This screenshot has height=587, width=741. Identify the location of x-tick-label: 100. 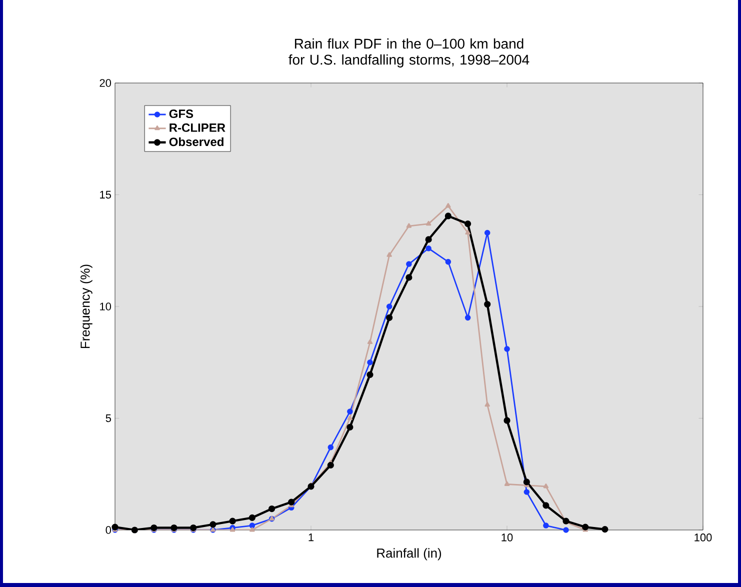
(703, 538).